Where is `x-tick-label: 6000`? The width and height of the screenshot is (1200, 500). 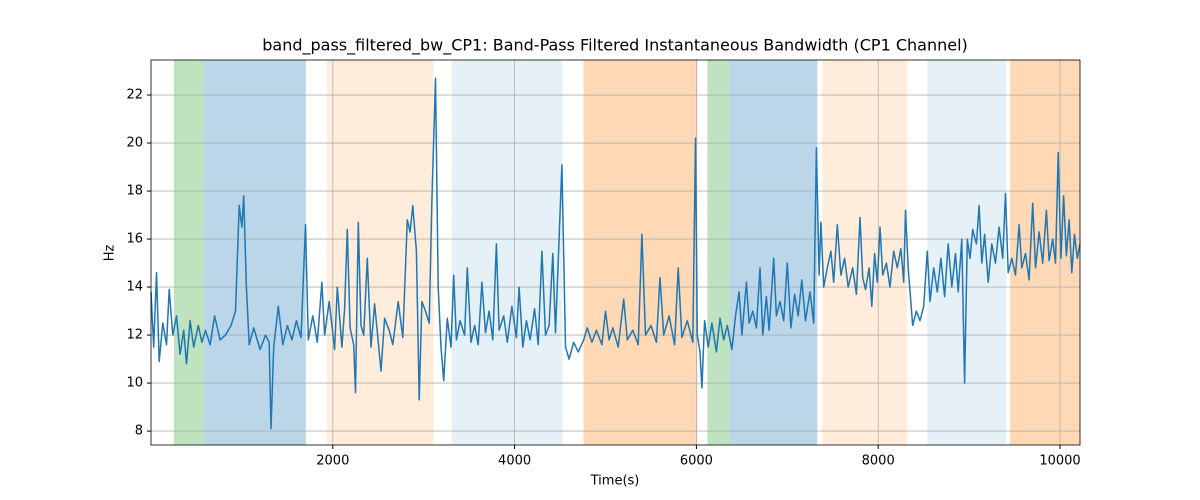
x-tick-label: 6000 is located at coordinates (696, 461).